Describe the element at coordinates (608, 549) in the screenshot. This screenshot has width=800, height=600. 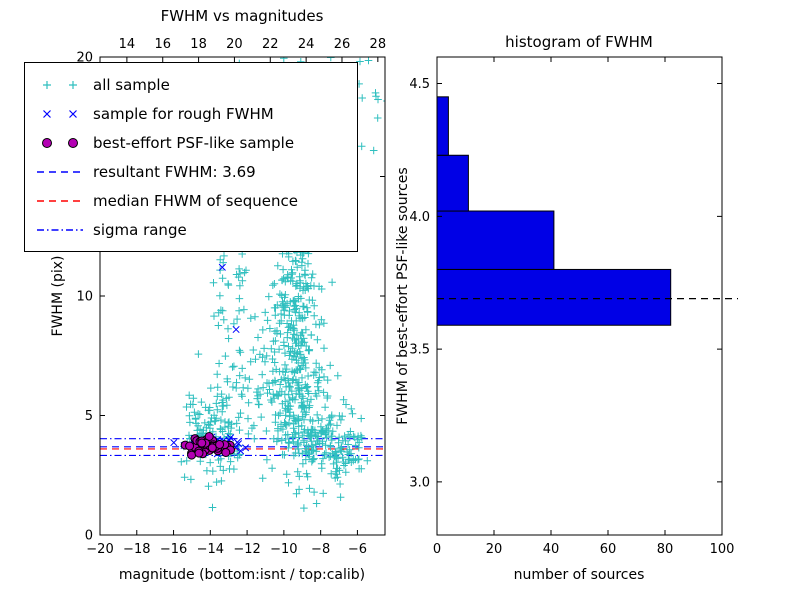
I see `x-tick-label: 60` at that location.